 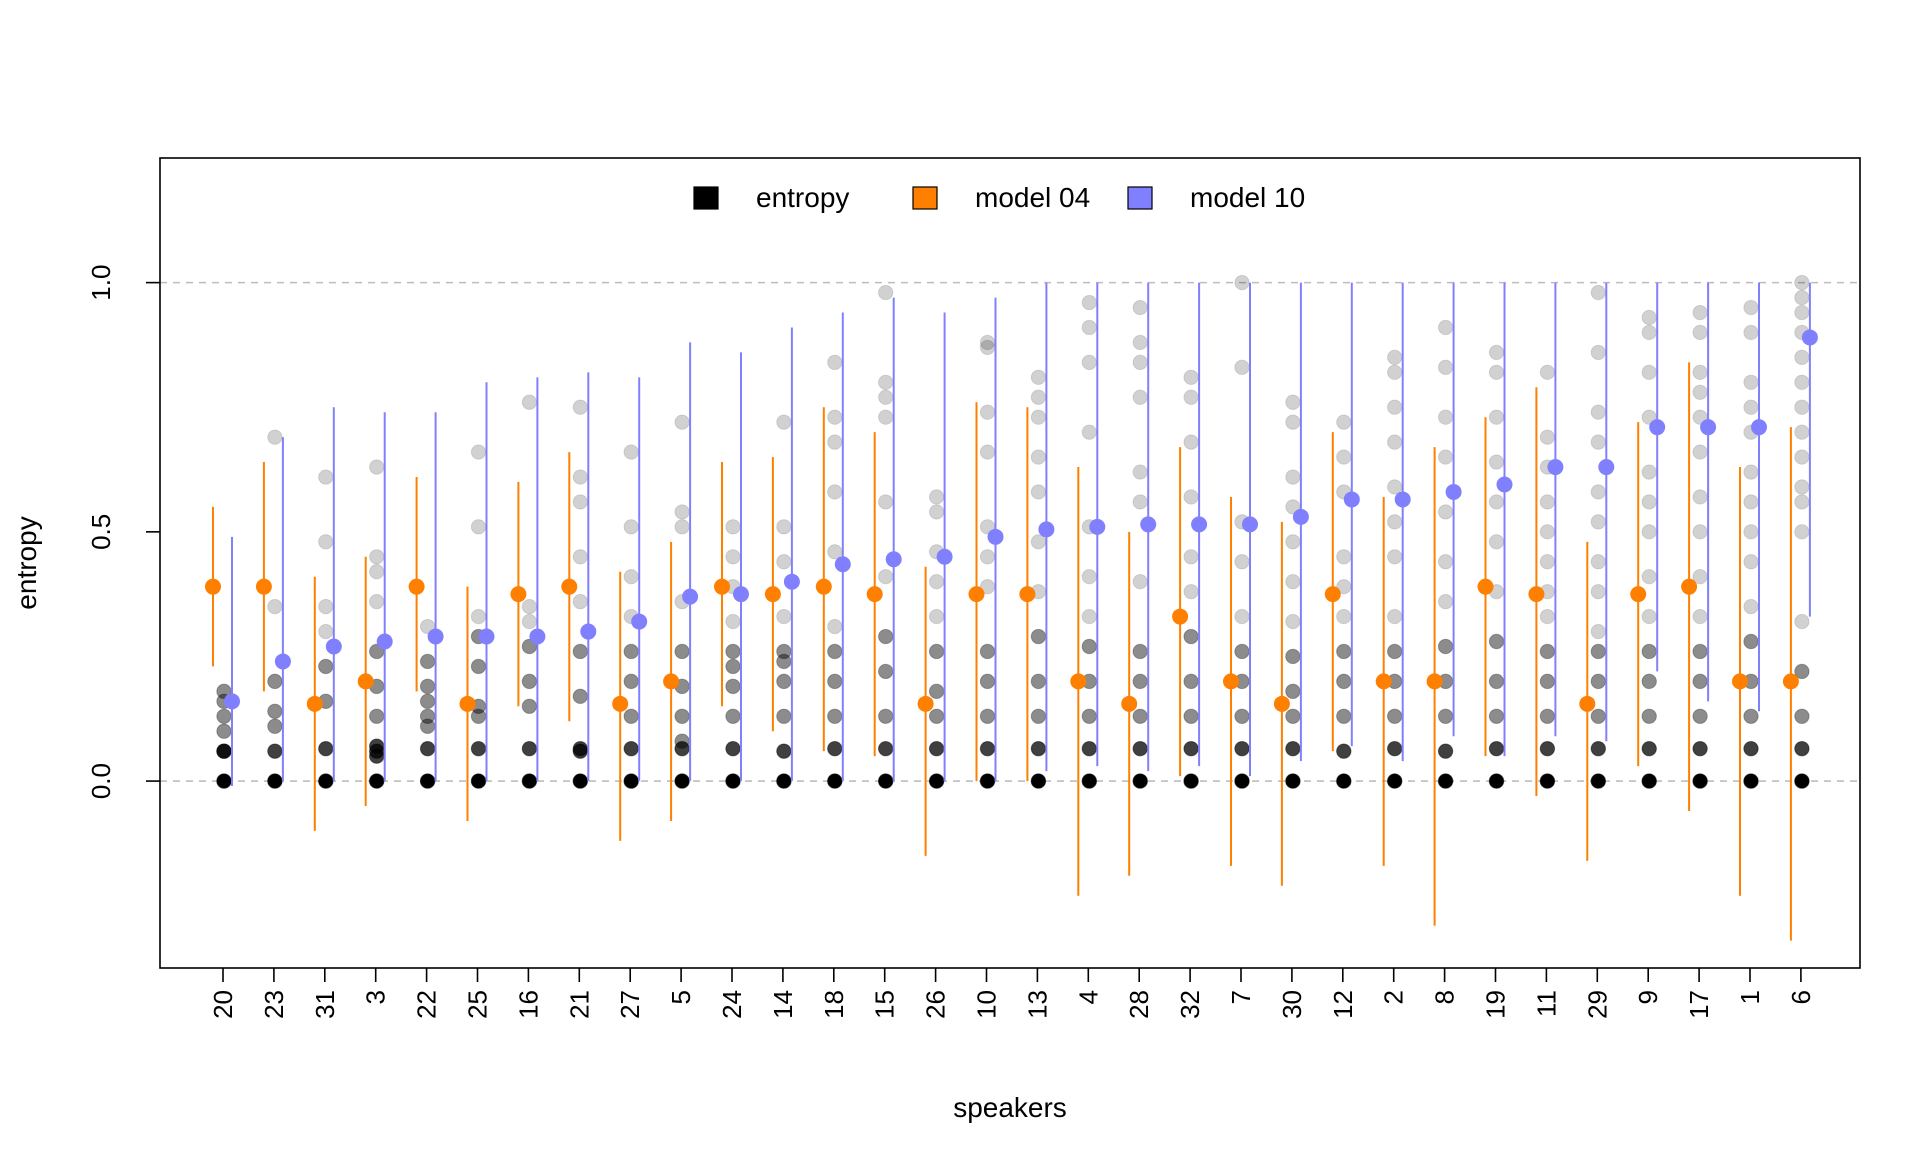 I want to click on x-tick-label-10: 10, so click(x=987, y=1004).